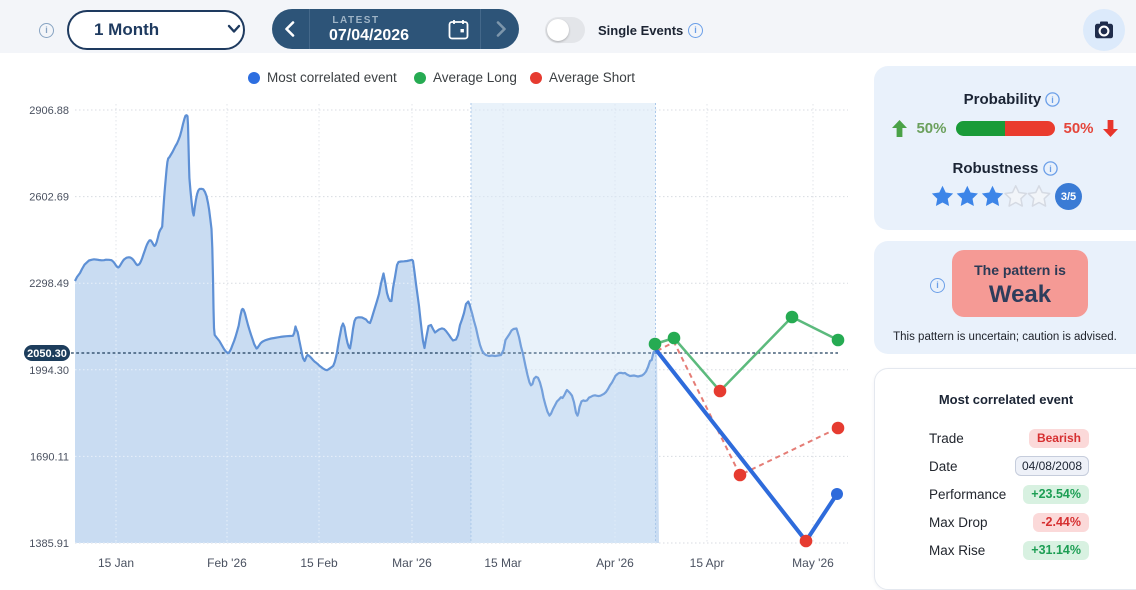 Image resolution: width=1136 pixels, height=590 pixels. Describe the element at coordinates (49, 371) in the screenshot. I see `svg-text: 1994.30` at that location.